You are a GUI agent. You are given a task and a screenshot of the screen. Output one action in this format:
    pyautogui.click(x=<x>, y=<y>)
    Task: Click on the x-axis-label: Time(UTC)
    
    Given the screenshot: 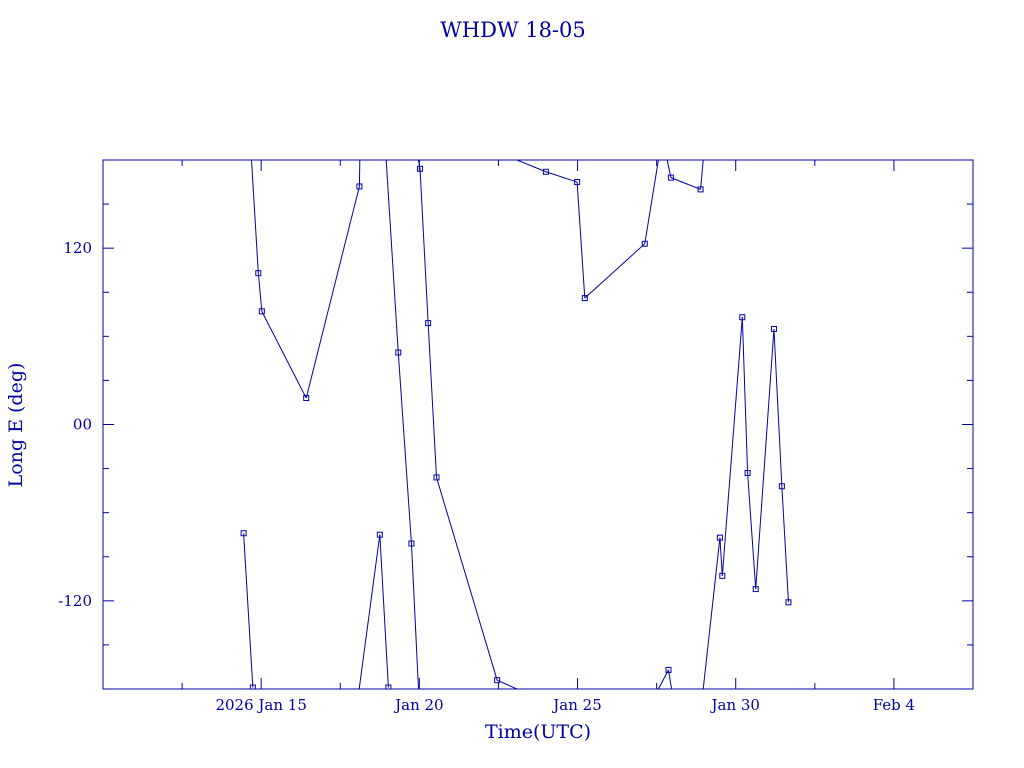 What is the action you would take?
    pyautogui.click(x=538, y=732)
    